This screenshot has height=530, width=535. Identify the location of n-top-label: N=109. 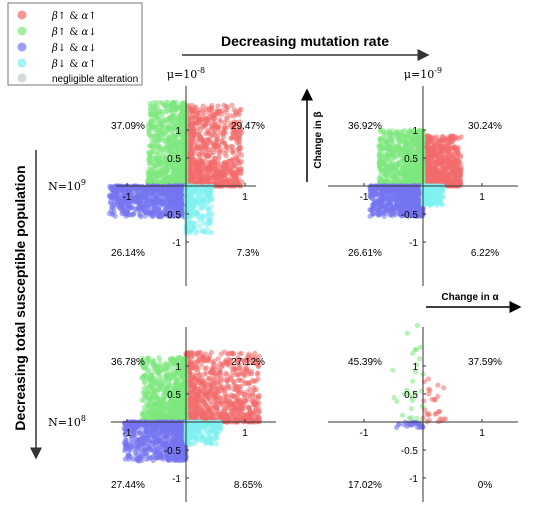
(67, 185).